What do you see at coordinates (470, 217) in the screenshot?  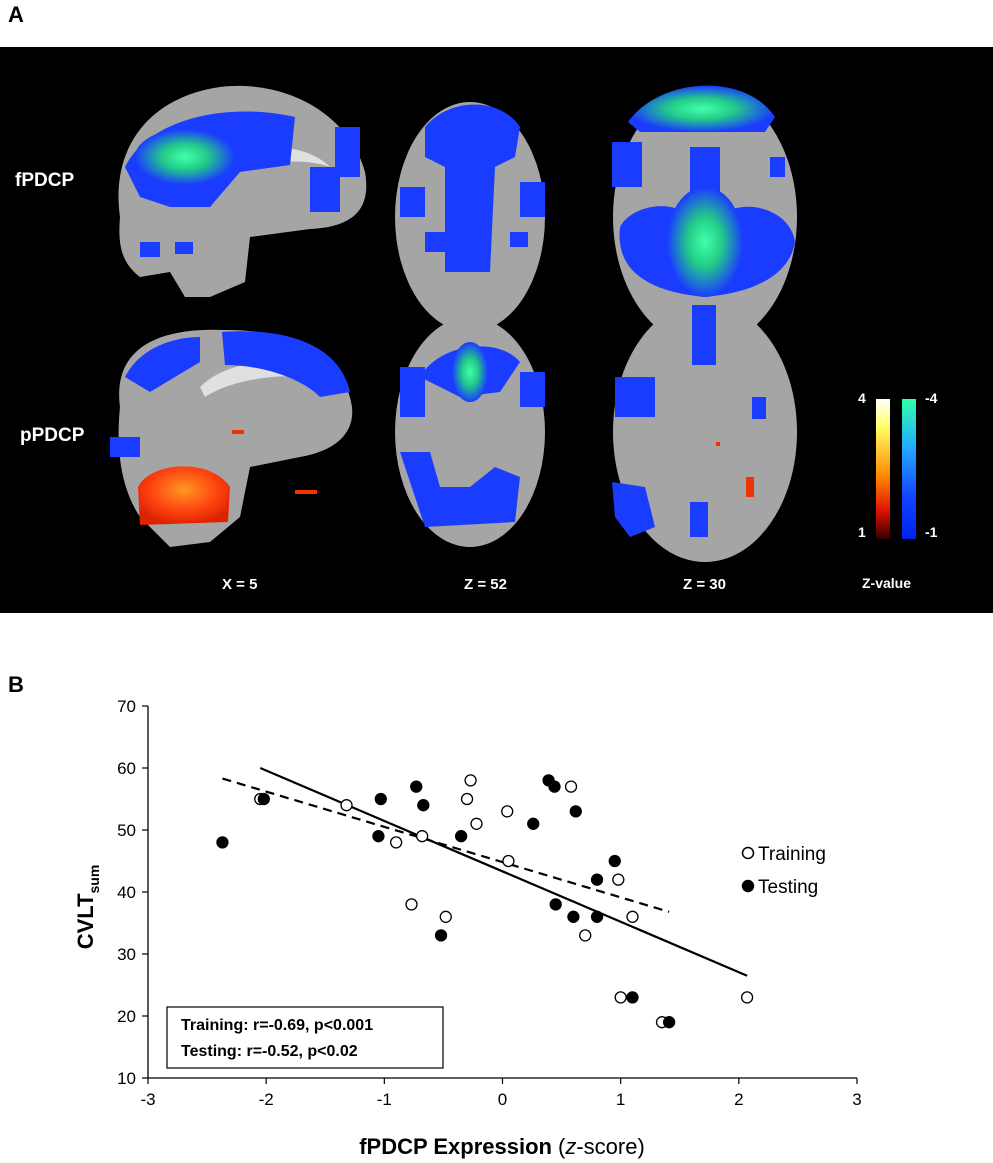 I see `fpdcp-axial-52-slice` at bounding box center [470, 217].